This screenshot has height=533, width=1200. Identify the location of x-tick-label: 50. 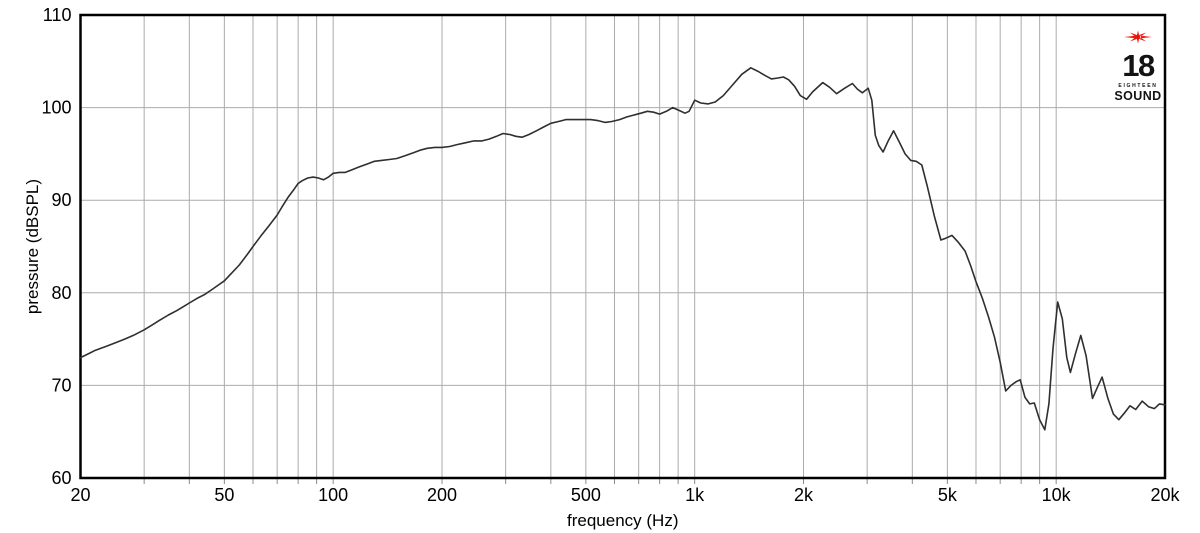
(224, 495).